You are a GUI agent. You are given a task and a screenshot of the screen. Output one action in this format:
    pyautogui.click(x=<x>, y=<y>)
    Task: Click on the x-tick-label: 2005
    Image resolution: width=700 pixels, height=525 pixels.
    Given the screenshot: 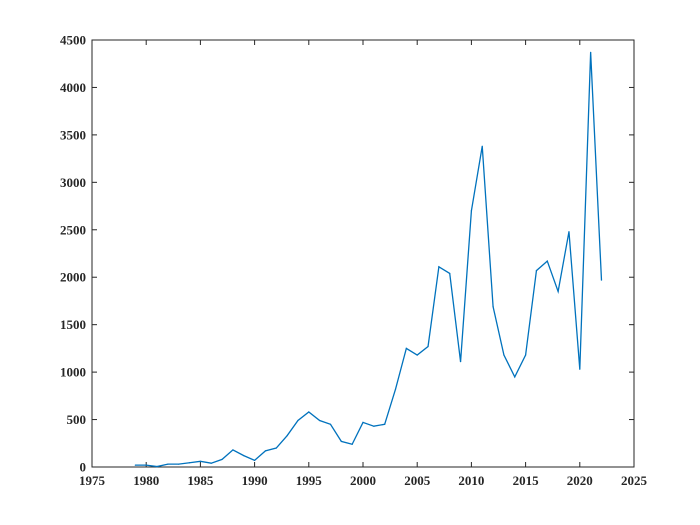 What is the action you would take?
    pyautogui.click(x=417, y=480)
    